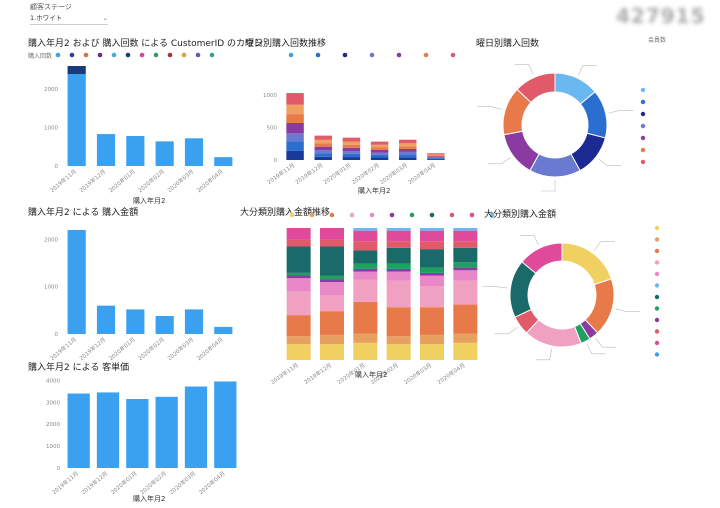  What do you see at coordinates (76, 70) in the screenshot?
I see `bar-top-segment` at bounding box center [76, 70].